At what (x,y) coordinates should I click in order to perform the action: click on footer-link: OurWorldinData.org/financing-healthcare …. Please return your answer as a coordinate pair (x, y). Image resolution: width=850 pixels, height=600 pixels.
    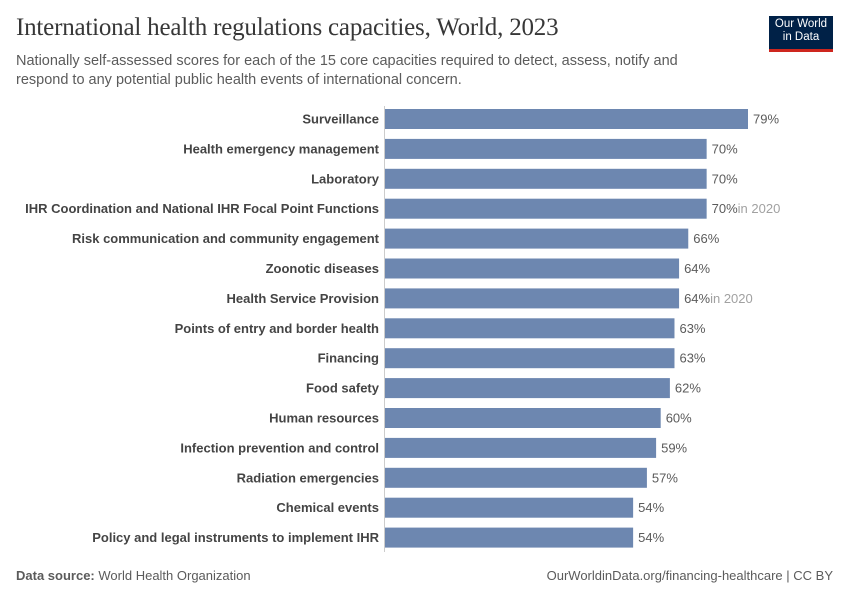
    Looking at the image, I should click on (689, 575).